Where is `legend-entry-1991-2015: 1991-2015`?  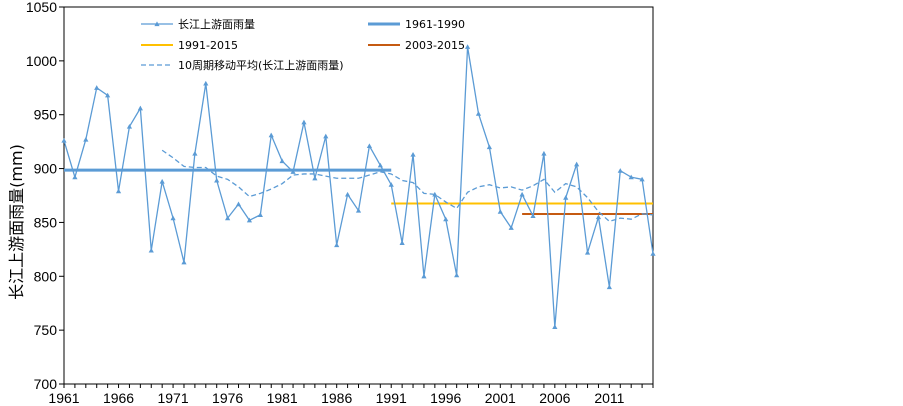
legend-entry-1991-2015: 1991-2015 is located at coordinates (189, 45).